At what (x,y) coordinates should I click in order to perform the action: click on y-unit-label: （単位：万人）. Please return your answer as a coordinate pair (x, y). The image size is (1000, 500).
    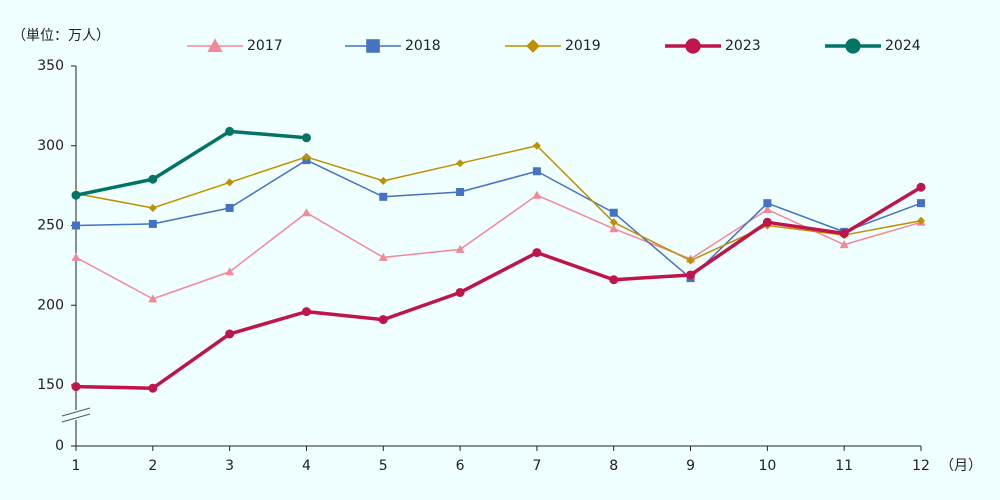
    Looking at the image, I should click on (61, 36).